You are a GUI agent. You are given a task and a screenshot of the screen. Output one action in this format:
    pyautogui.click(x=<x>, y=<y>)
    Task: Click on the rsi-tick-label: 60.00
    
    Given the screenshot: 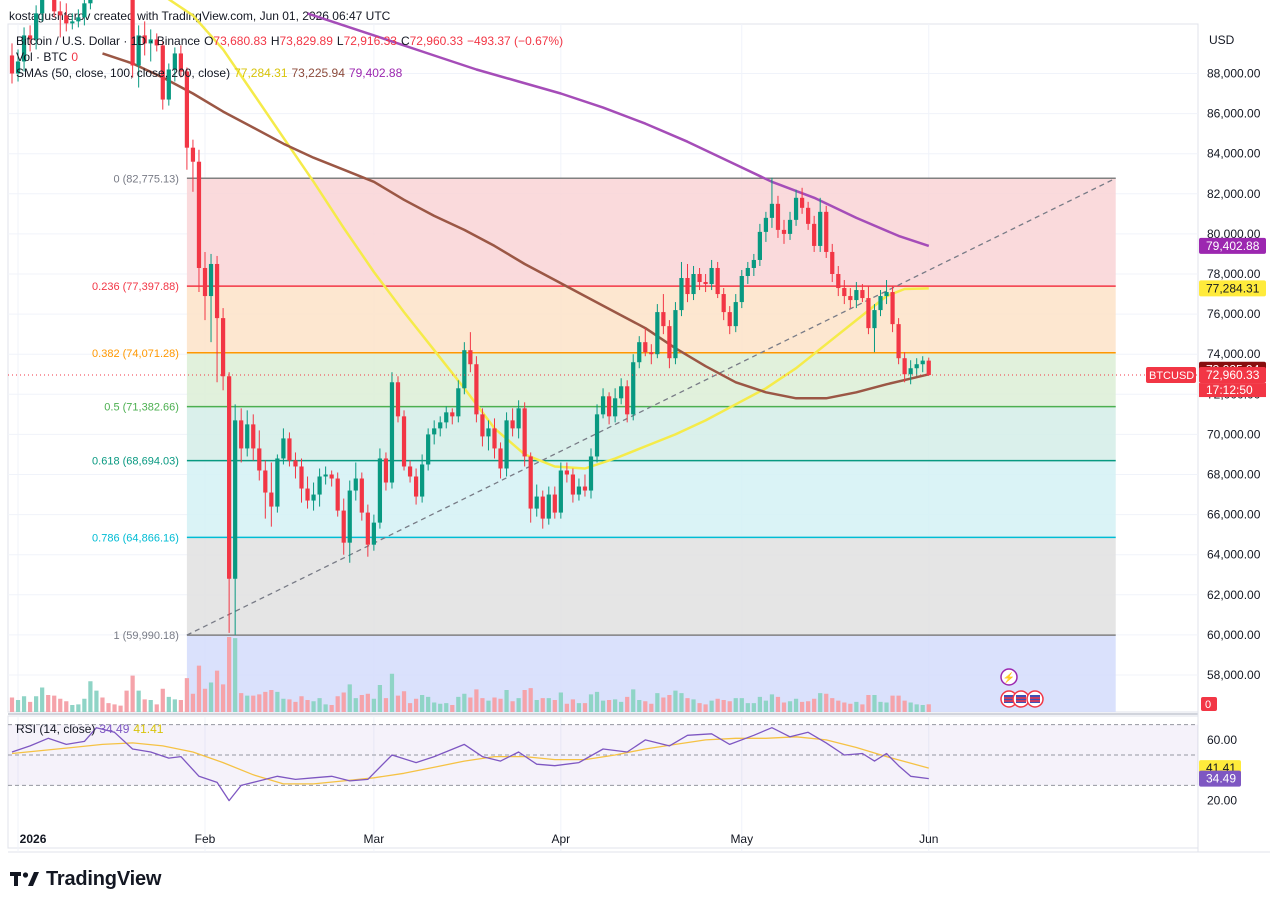 What is the action you would take?
    pyautogui.click(x=1222, y=740)
    